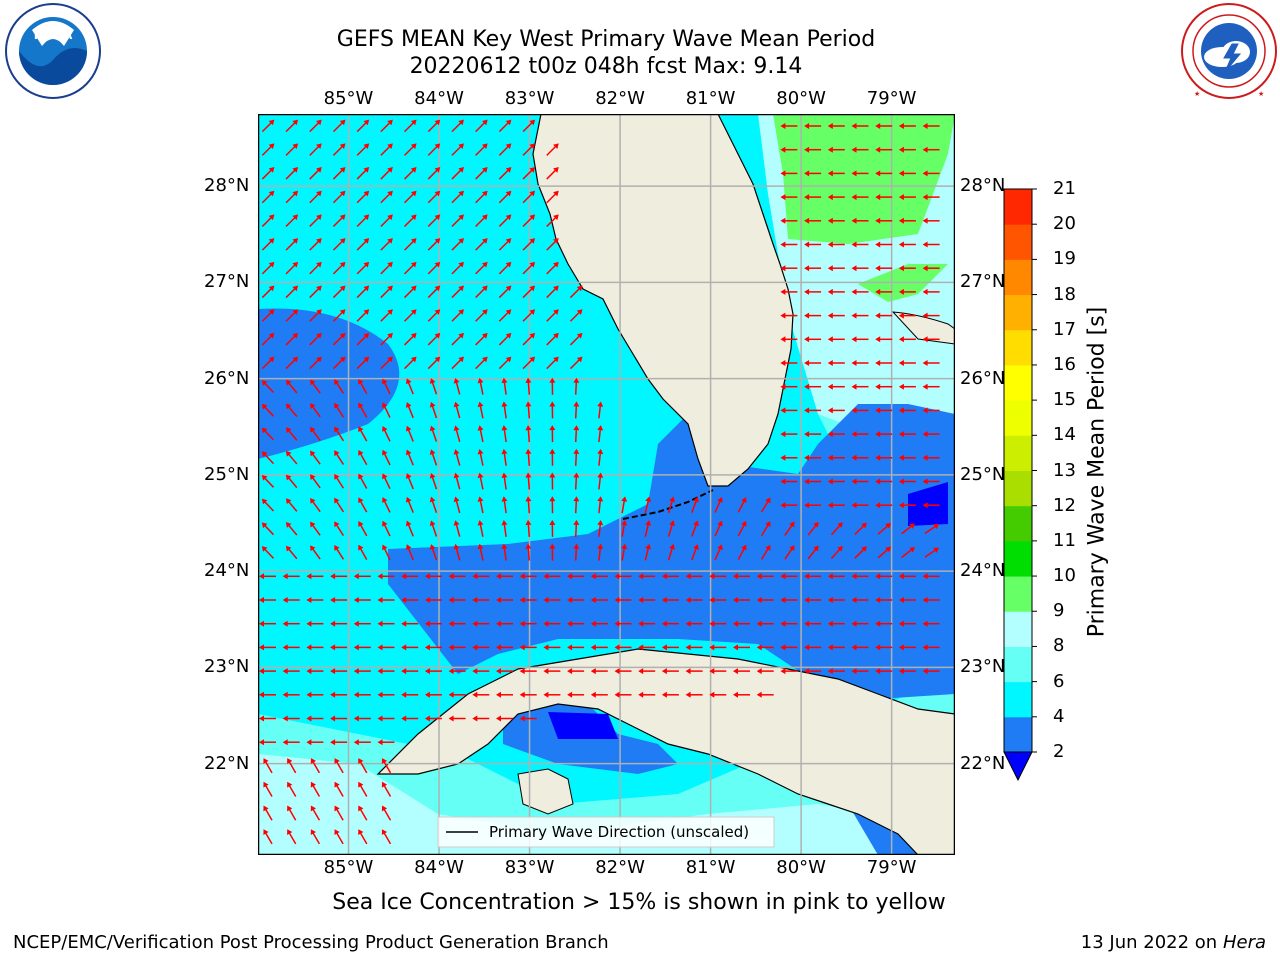 The image size is (1280, 960). I want to click on footer-date-text: 13 Jun 2022 on, so click(1149, 942).